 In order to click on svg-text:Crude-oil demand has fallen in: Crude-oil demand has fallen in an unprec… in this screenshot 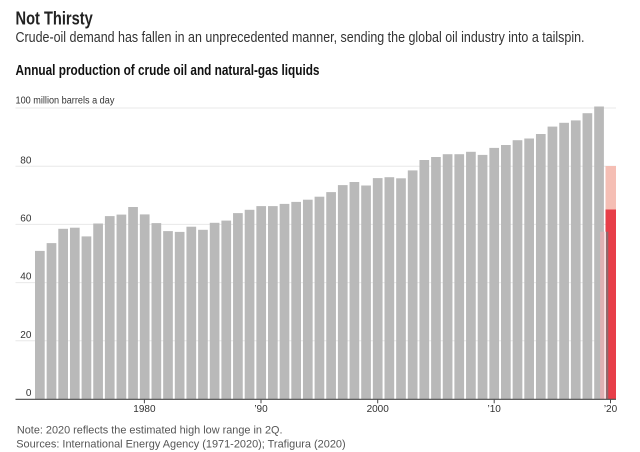, I will do `click(300, 37)`.